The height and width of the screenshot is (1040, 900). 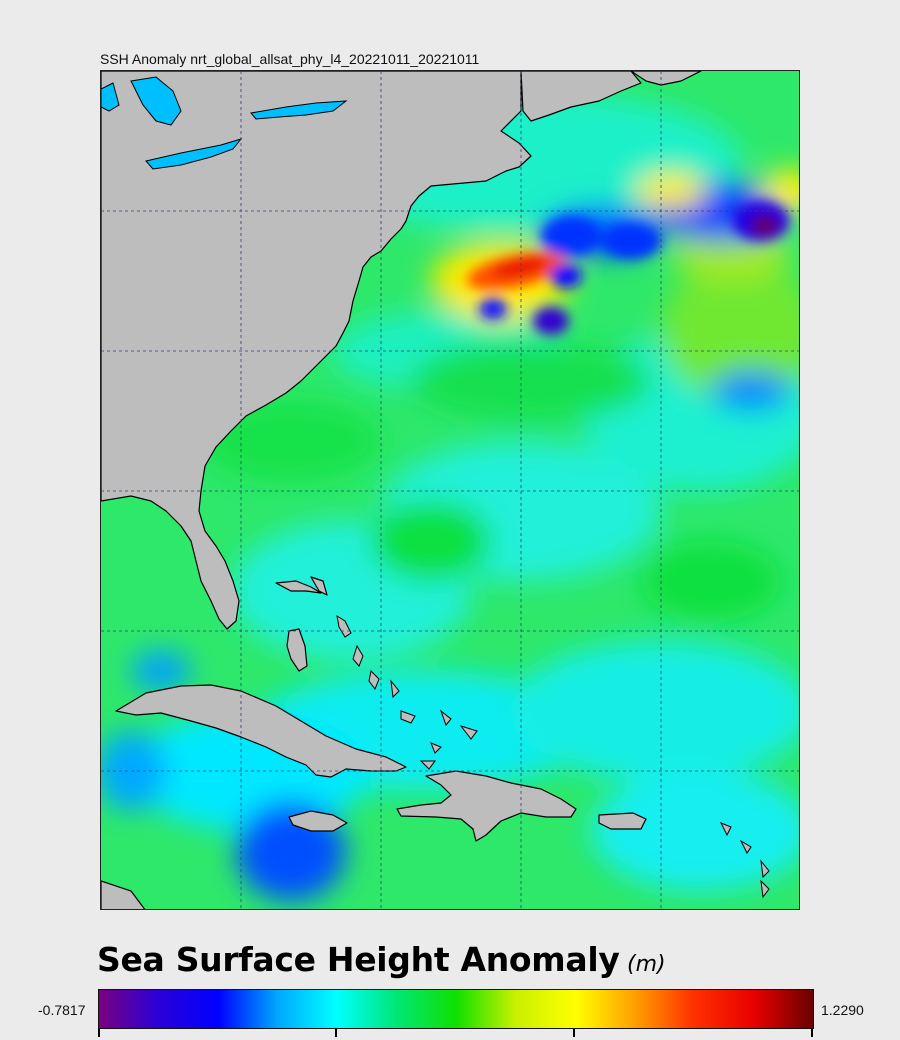 What do you see at coordinates (553, 756) in the screenshot?
I see `small-islands` at bounding box center [553, 756].